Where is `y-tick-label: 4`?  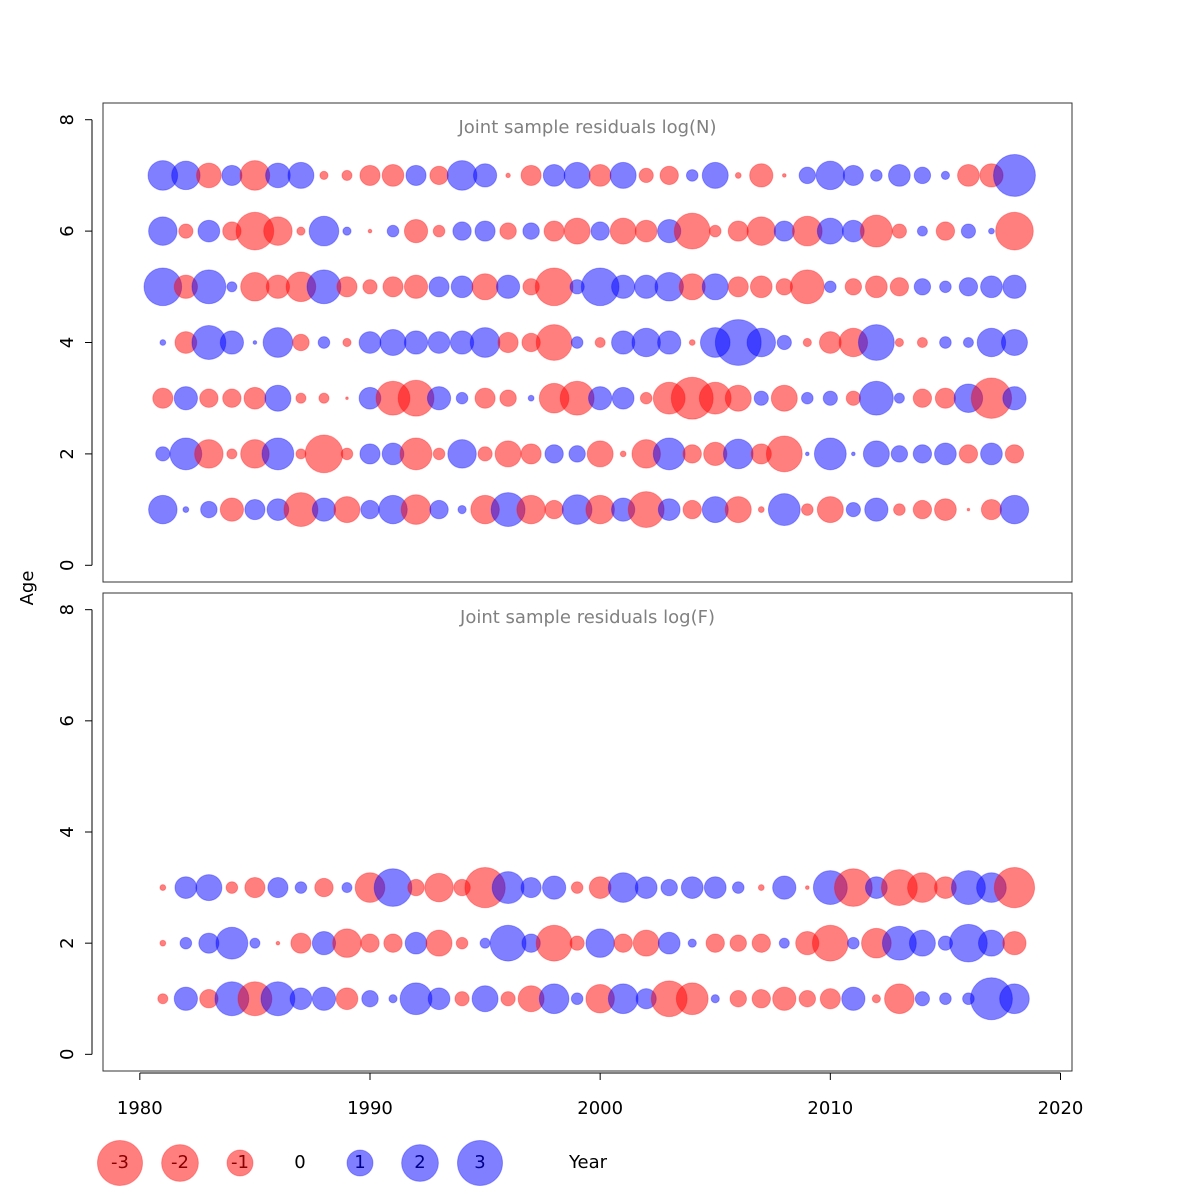
y-tick-label: 4 is located at coordinates (67, 831).